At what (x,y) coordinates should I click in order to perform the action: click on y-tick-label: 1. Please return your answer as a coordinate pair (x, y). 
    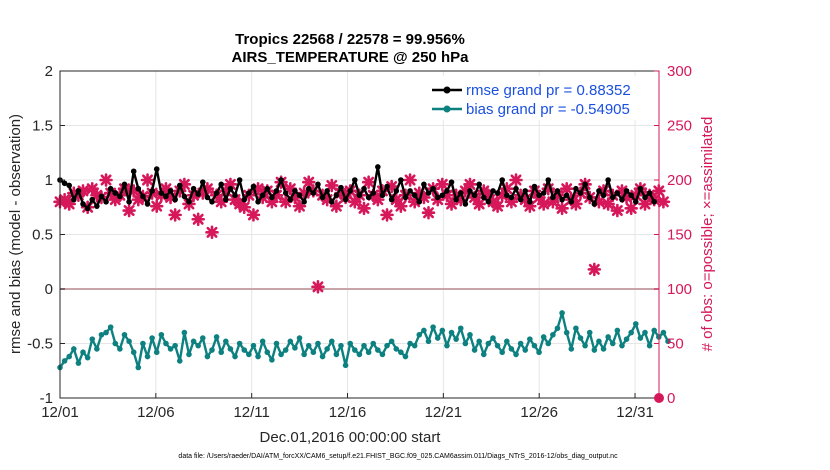
    Looking at the image, I should click on (49, 180).